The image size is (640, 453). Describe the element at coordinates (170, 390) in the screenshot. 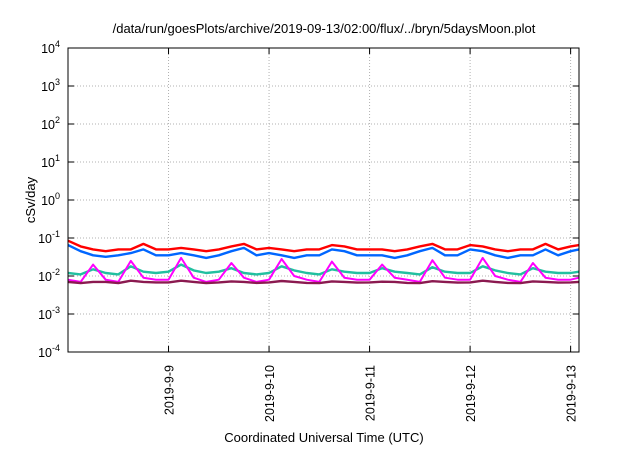

I see `x-tick-label: 2019-9-9` at that location.